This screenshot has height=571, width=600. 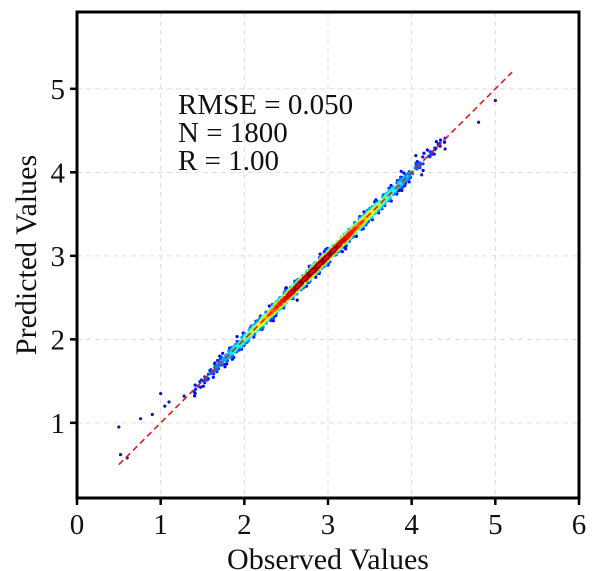 I want to click on x-tick-label: 5, so click(x=495, y=525).